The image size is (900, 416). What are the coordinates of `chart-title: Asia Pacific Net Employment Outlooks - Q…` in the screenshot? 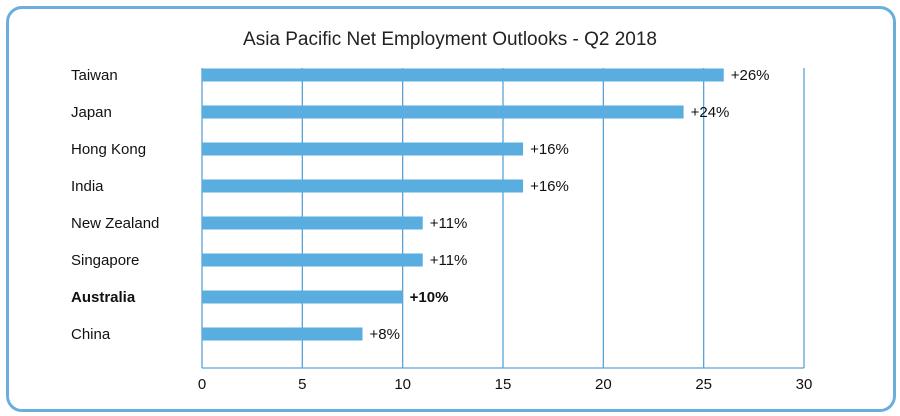 It's located at (450, 39).